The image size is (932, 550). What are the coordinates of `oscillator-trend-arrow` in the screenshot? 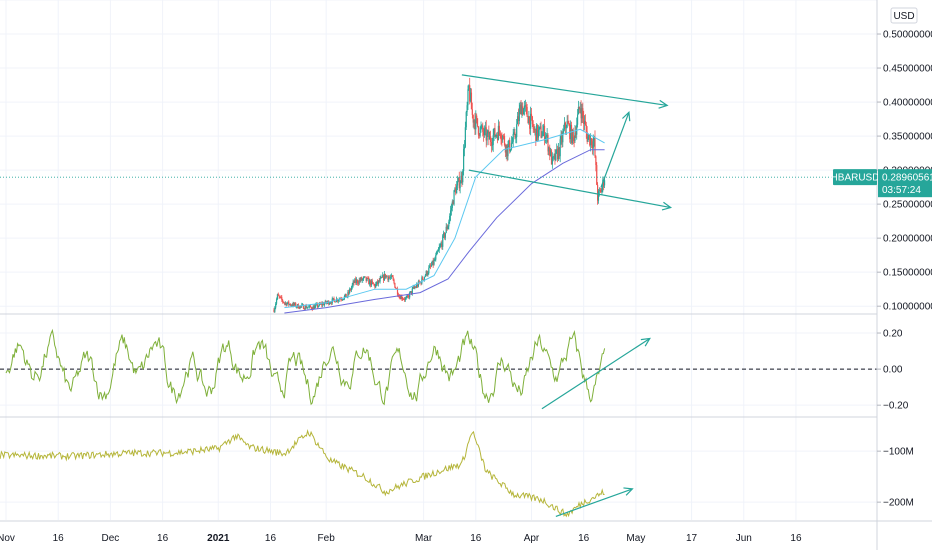 It's located at (596, 373).